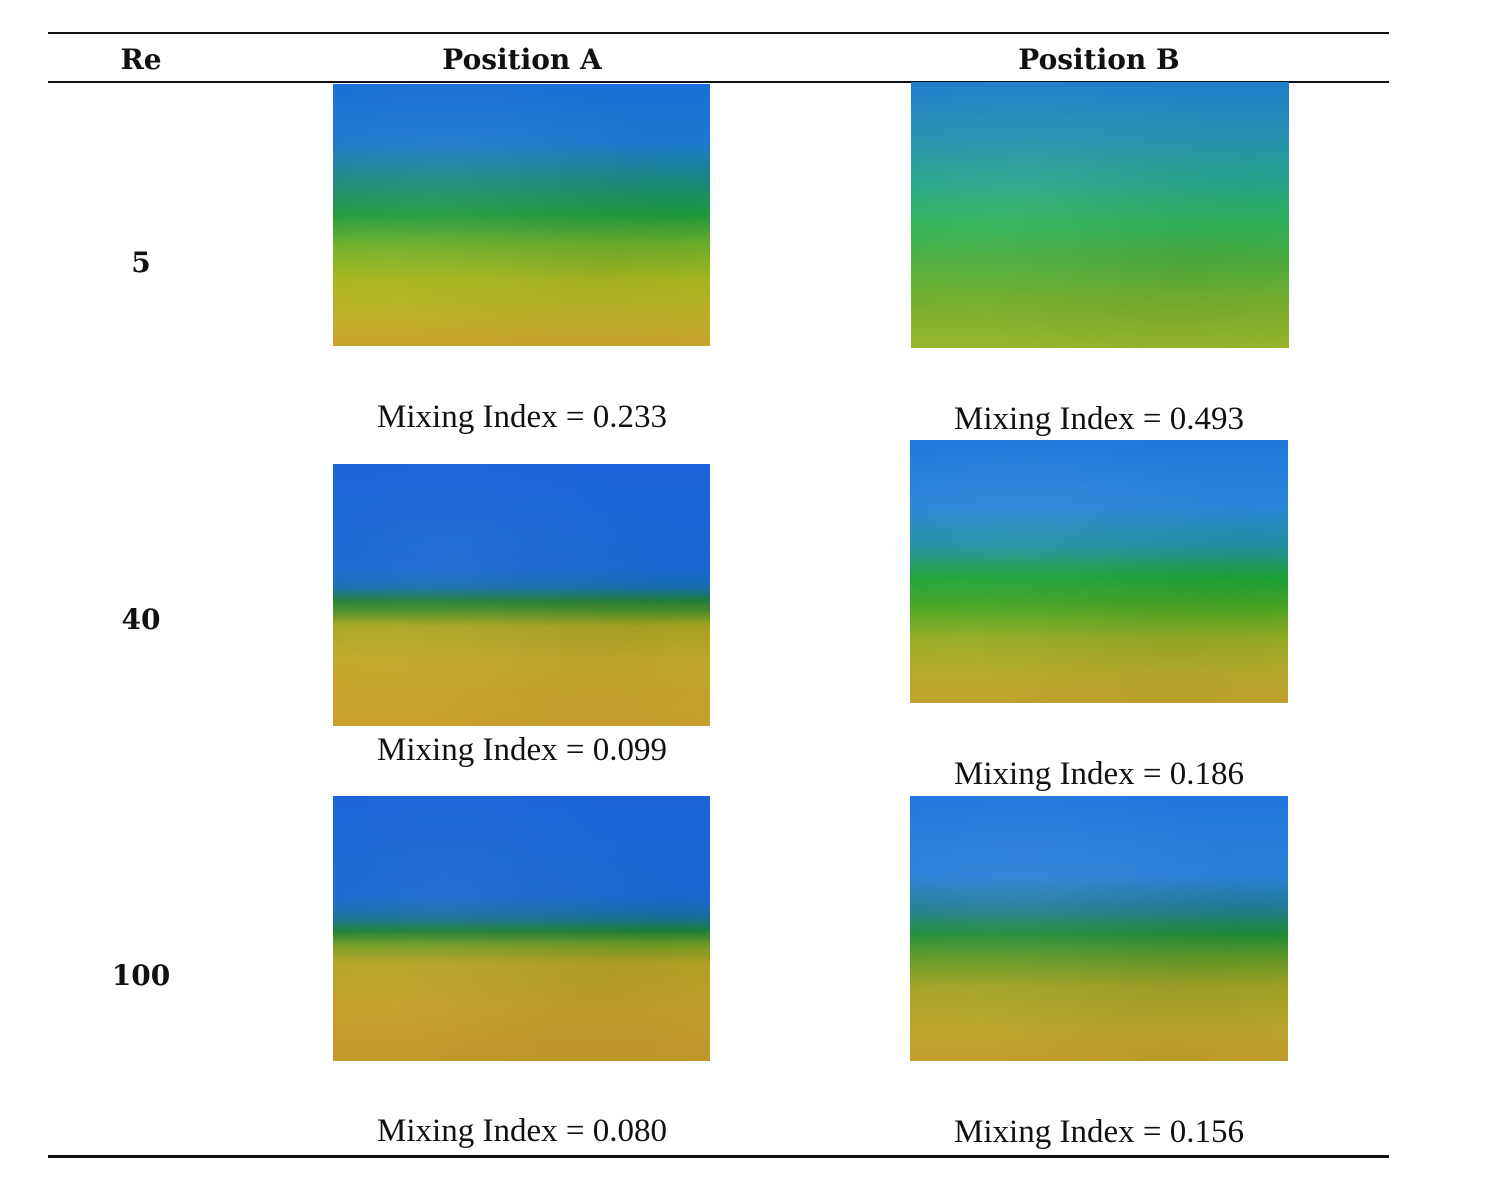 The image size is (1497, 1189). Describe the element at coordinates (522, 1131) in the screenshot. I see `mixing-index-caption: Mixing Index = 0.080` at that location.